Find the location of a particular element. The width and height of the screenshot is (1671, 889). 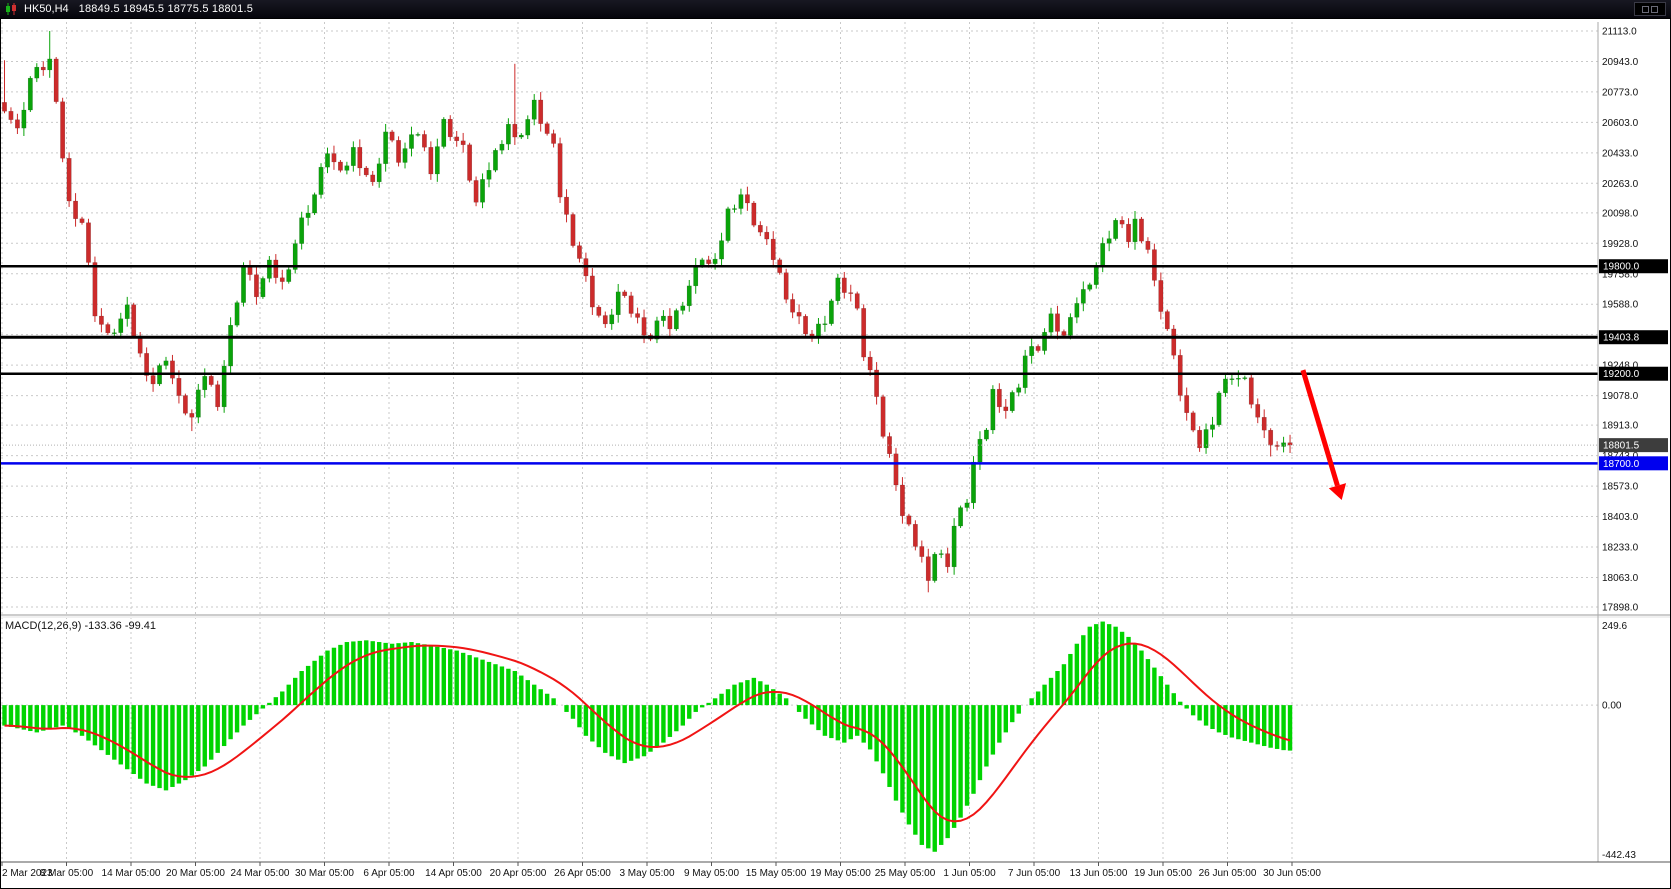

window-controls is located at coordinates (1650, 9).